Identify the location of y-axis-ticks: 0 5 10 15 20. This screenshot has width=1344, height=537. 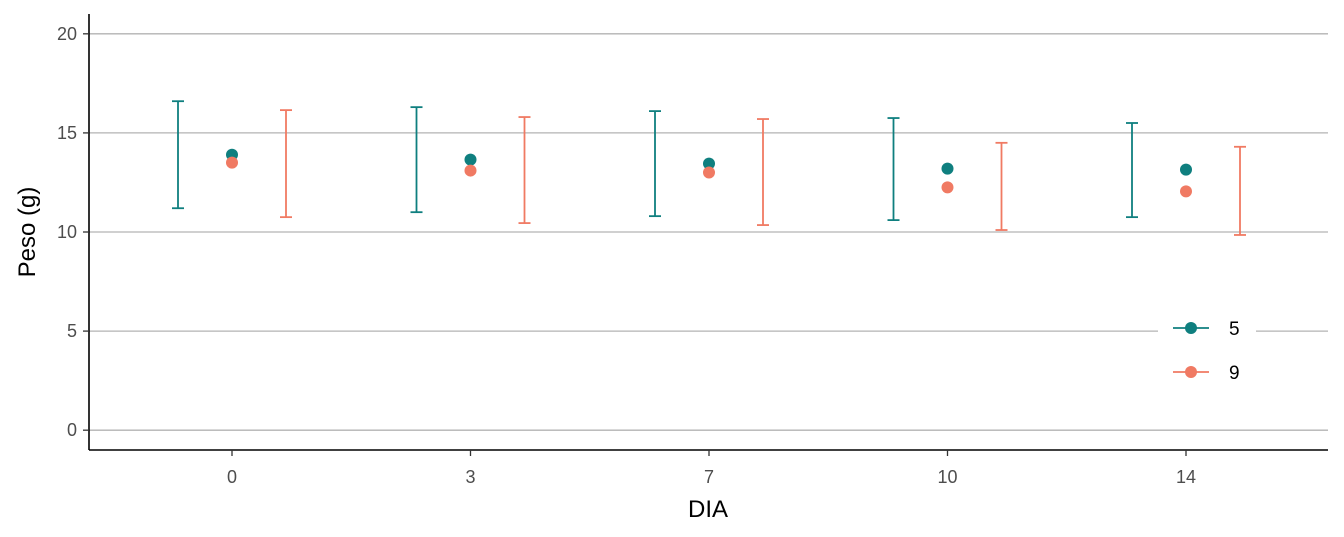
(73, 232).